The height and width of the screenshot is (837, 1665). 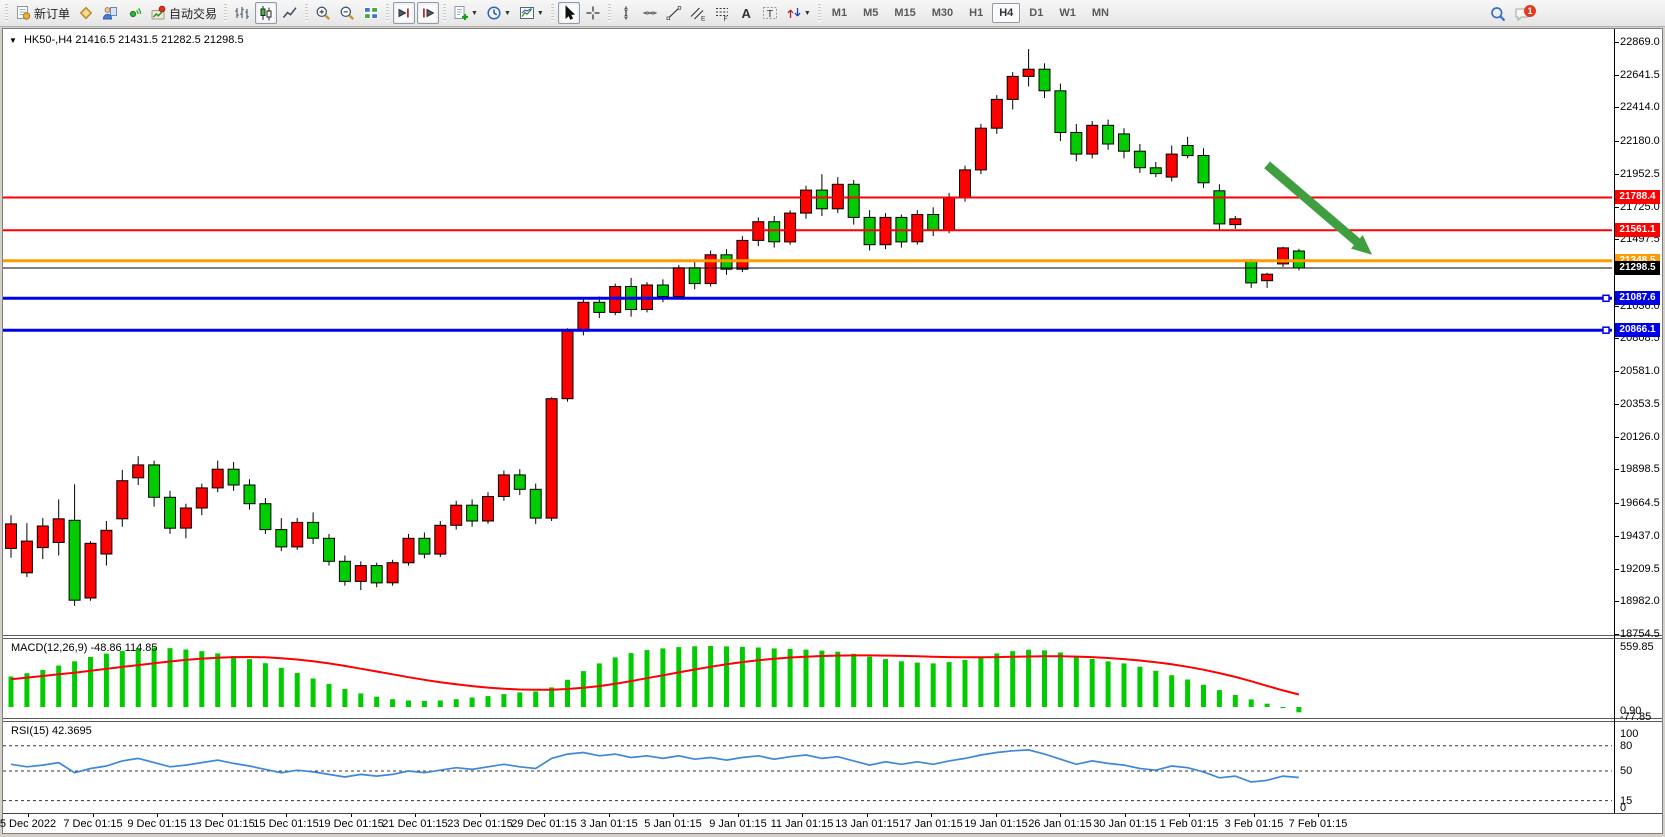 What do you see at coordinates (404, 13) in the screenshot?
I see `auto-scroll-button` at bounding box center [404, 13].